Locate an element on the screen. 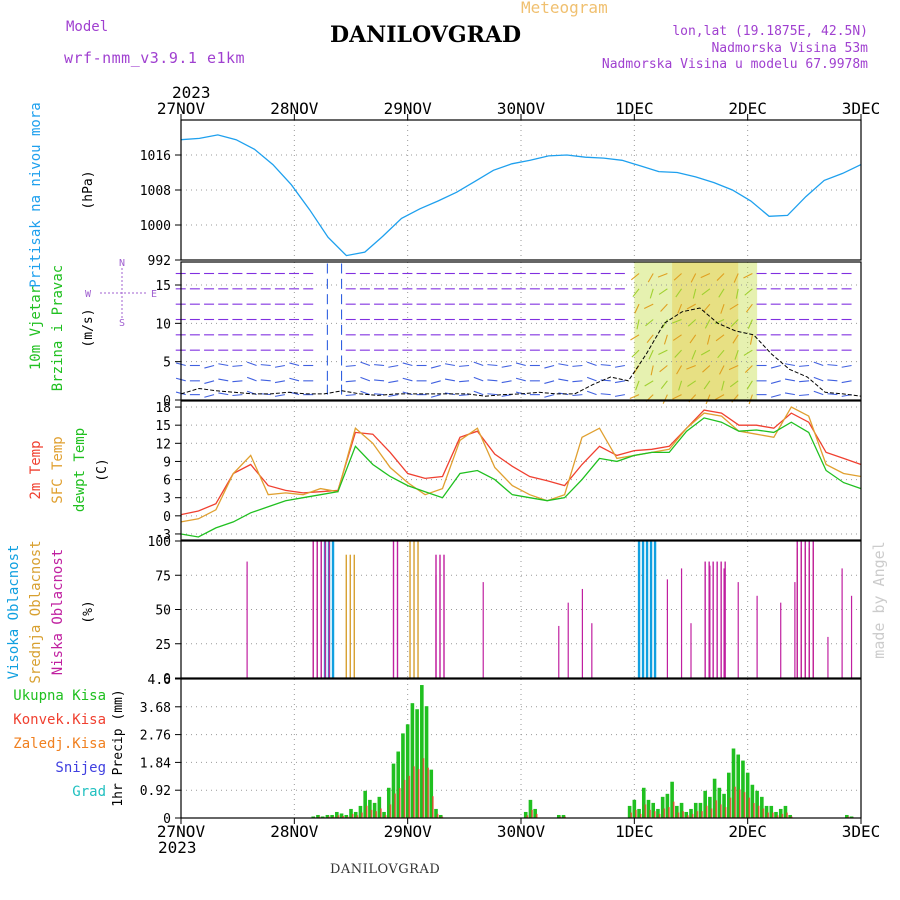 Image resolution: width=900 pixels, height=900 pixels. pressure-unit-label: (hPa) is located at coordinates (88, 189).